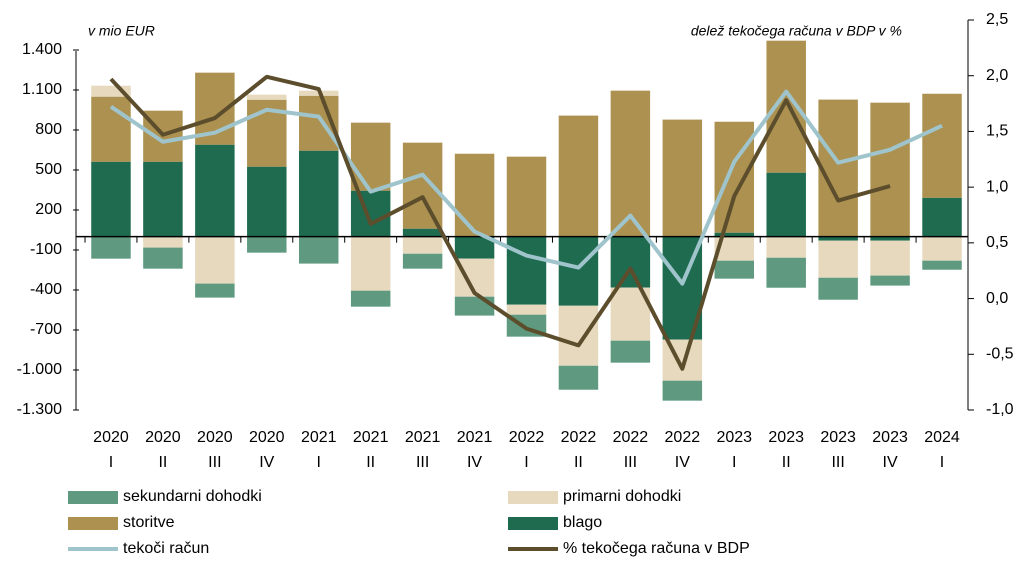  Describe the element at coordinates (39, 369) in the screenshot. I see `y-tick-label: -1.000` at that location.